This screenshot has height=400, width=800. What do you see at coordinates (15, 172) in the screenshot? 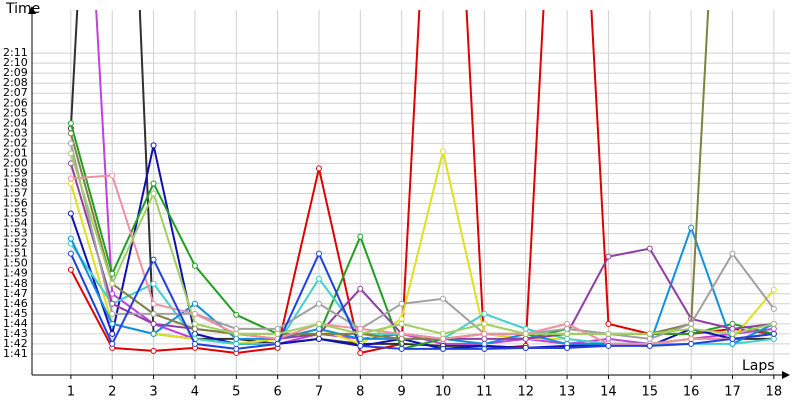
I see `y-tick-label: 1:59` at bounding box center [15, 172].